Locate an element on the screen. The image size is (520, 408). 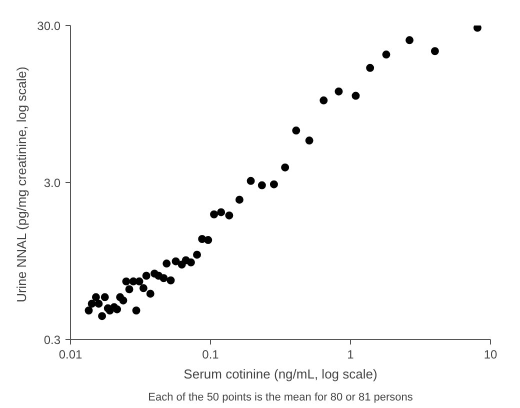
x-tick-label: 0.01 is located at coordinates (70, 355).